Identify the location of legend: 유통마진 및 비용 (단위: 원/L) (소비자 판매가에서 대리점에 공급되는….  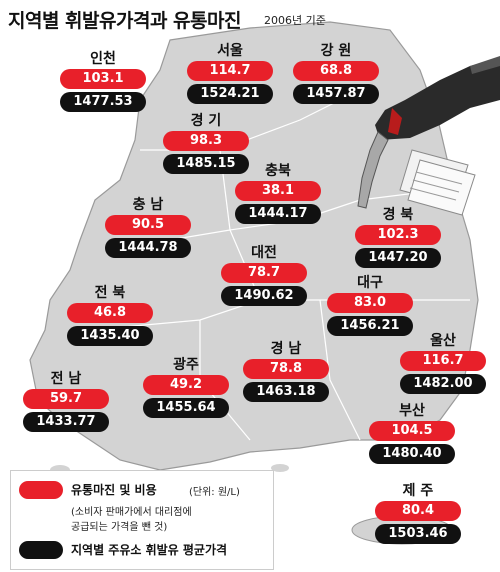
(142, 520).